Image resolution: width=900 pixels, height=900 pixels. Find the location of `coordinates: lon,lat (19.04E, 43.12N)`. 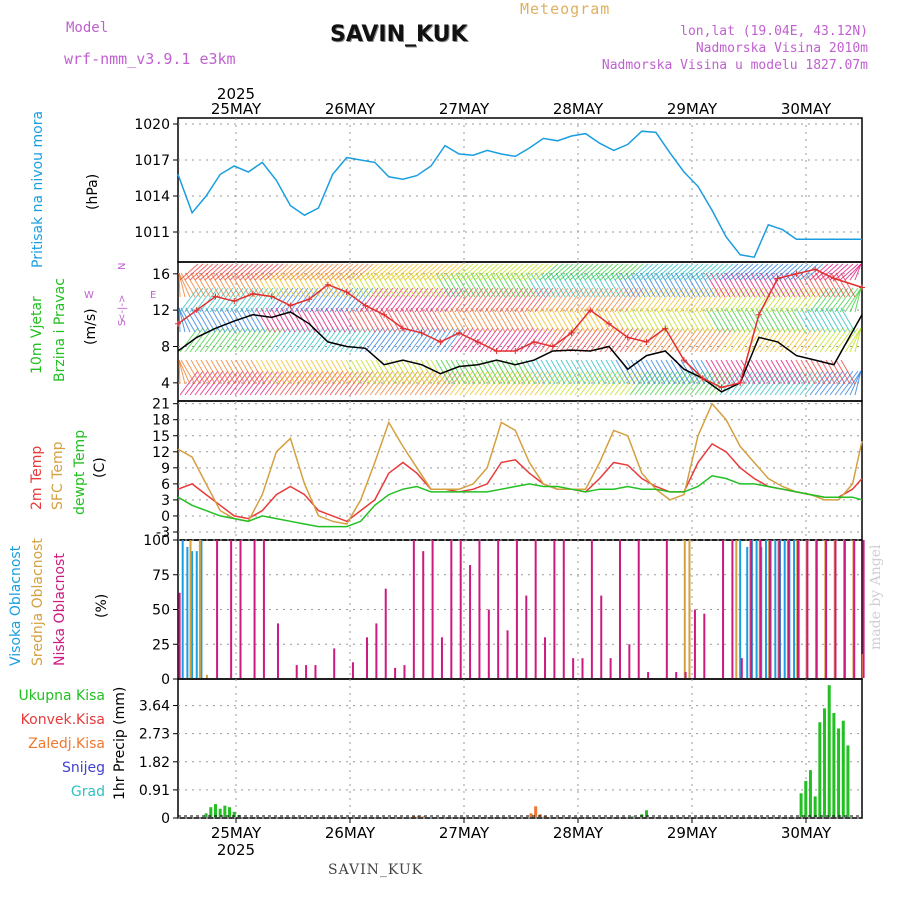

coordinates: lon,lat (19.04E, 43.12N) is located at coordinates (774, 31).